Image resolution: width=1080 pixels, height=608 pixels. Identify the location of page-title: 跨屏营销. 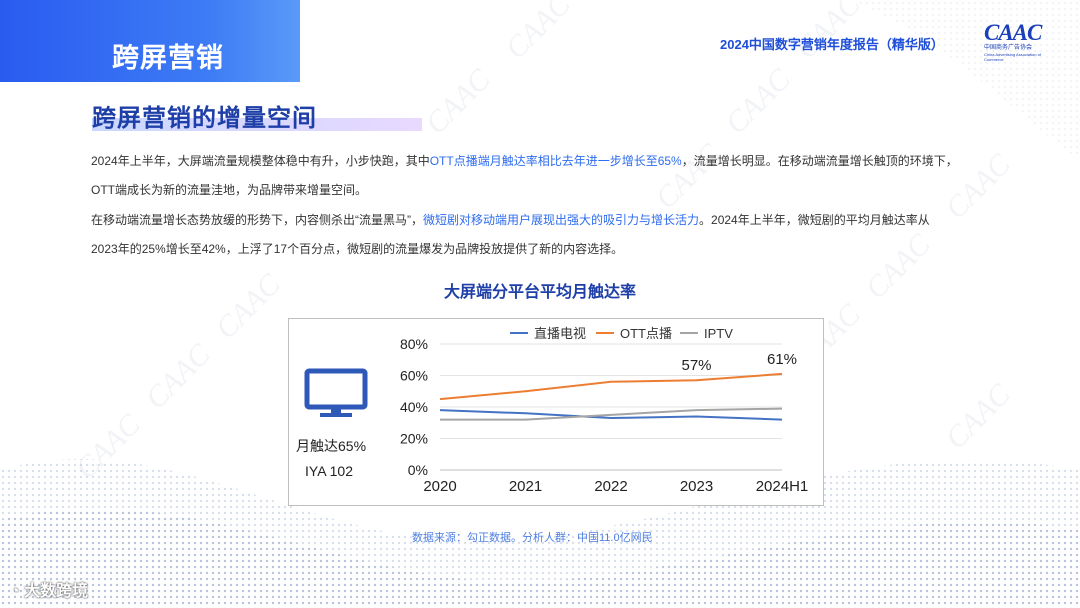
(168, 58).